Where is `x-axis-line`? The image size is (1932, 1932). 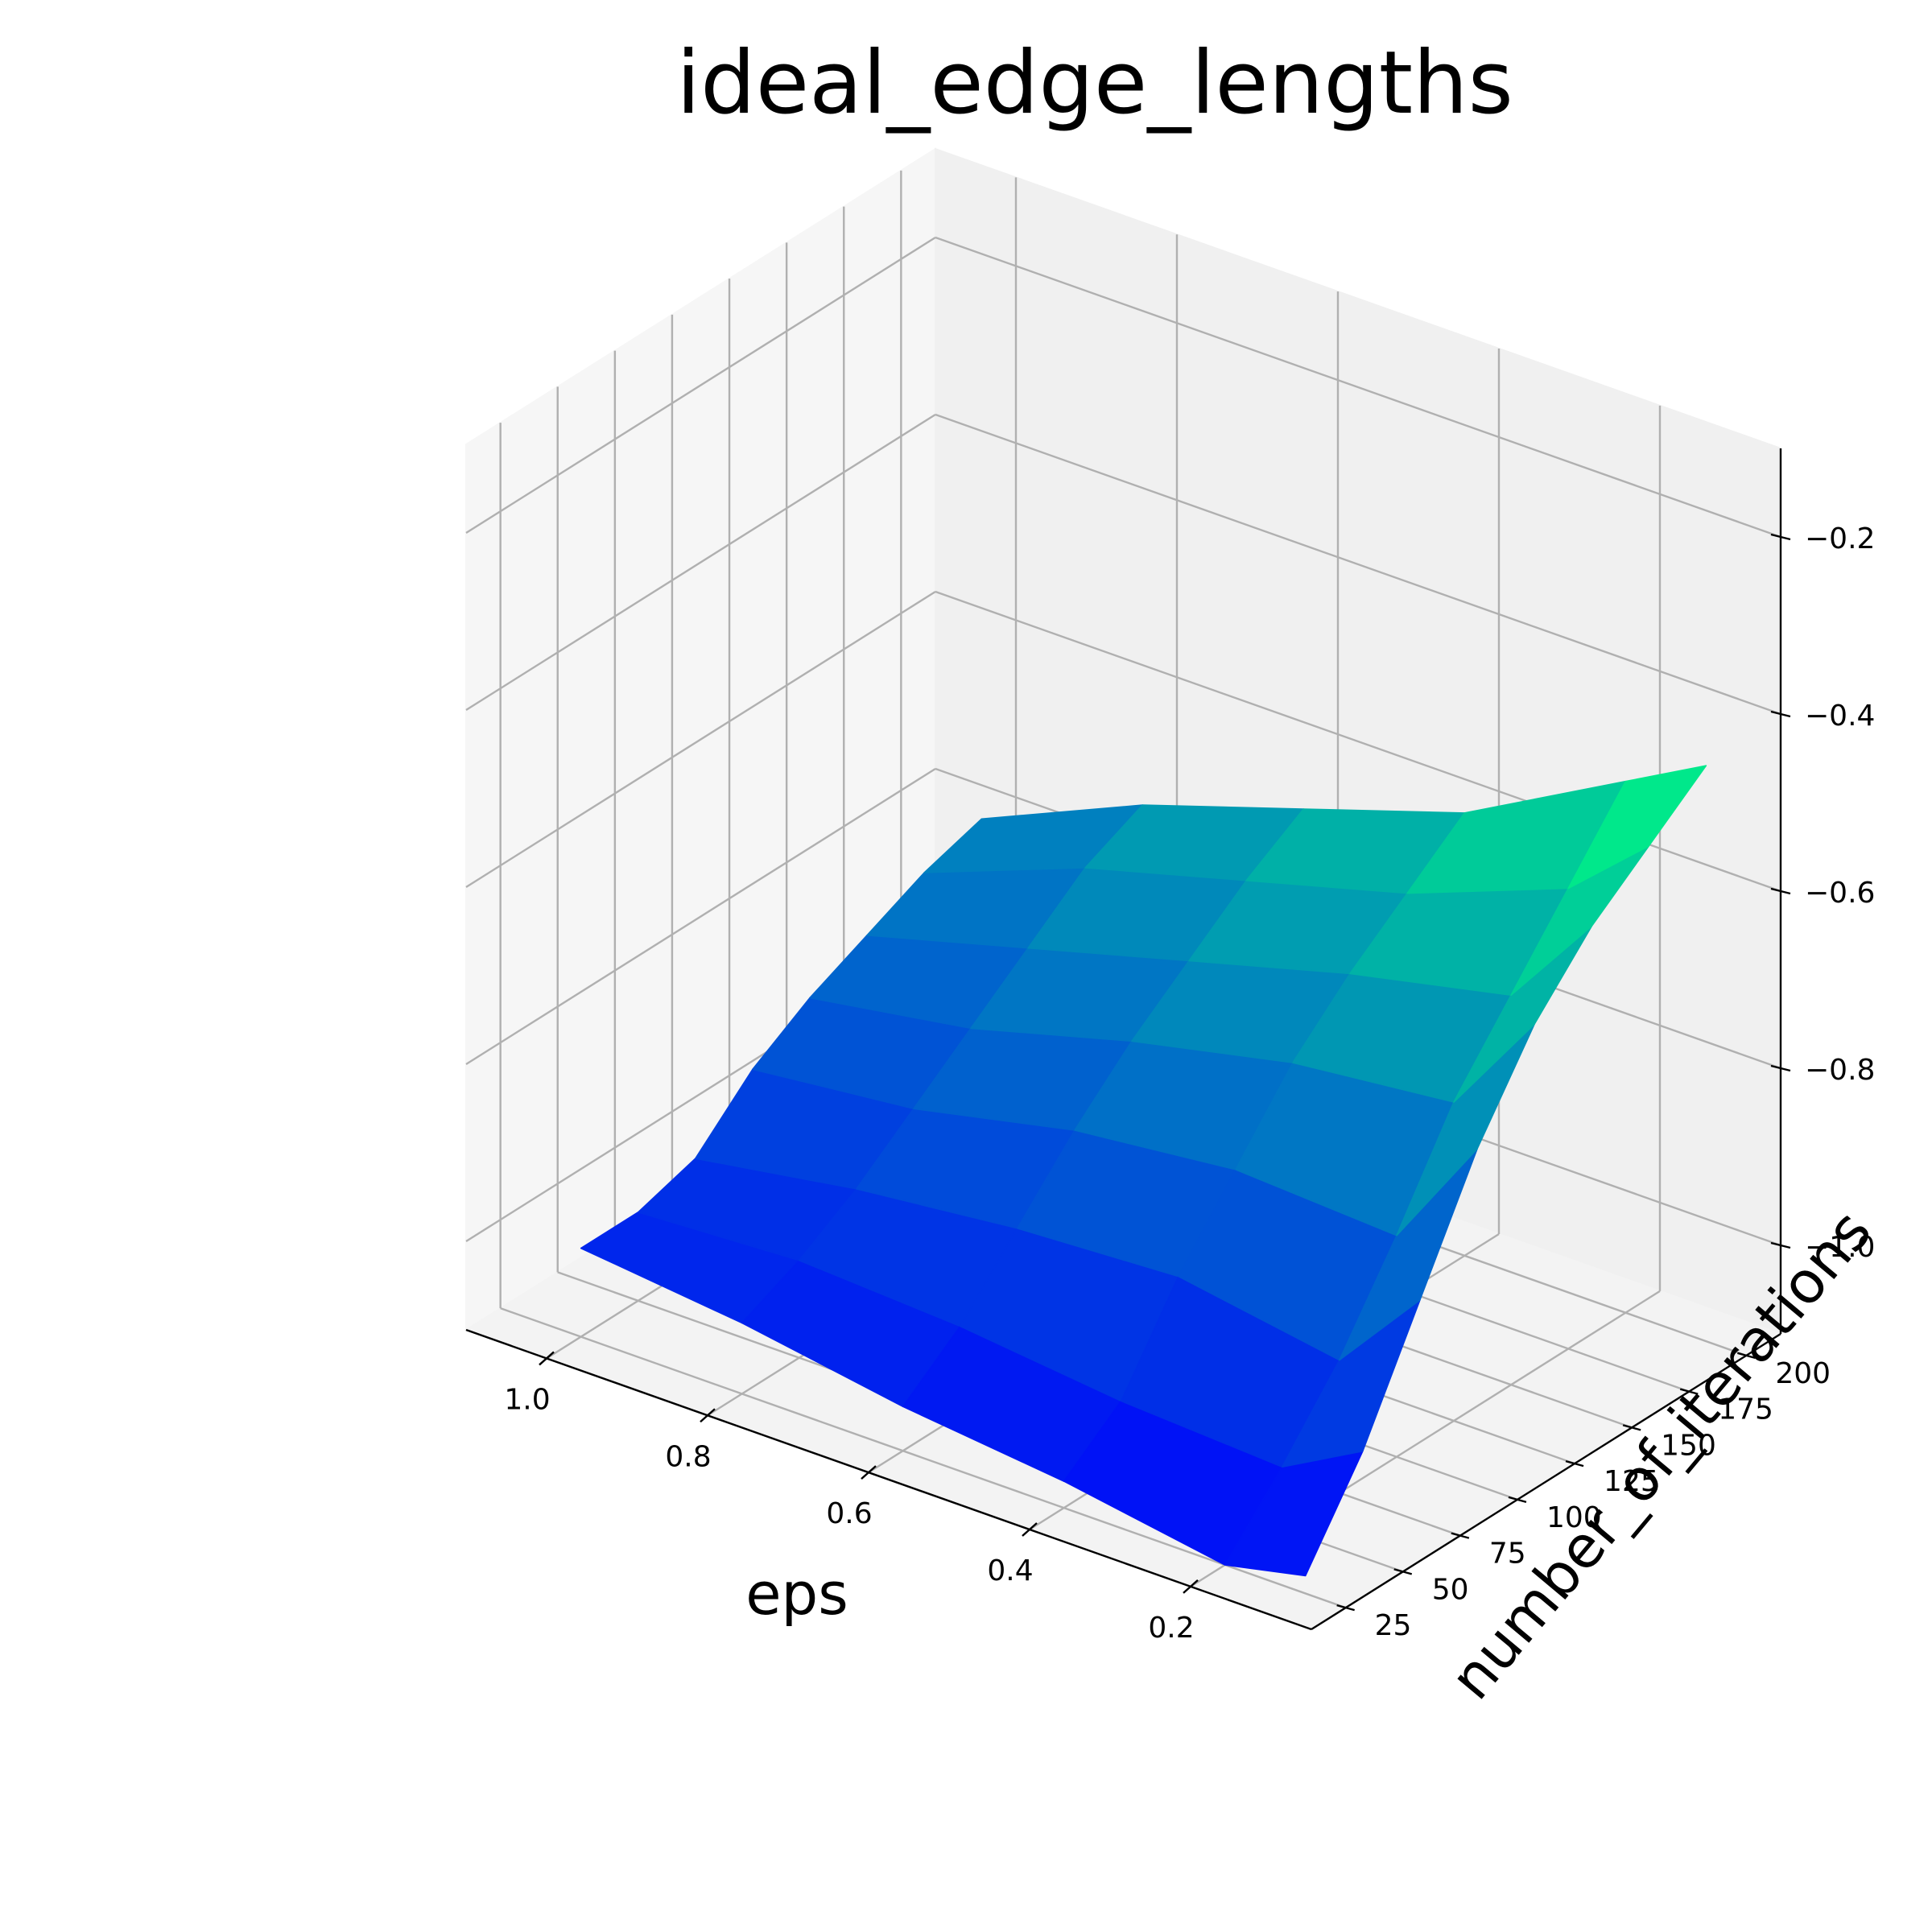
x-axis-line is located at coordinates (888, 1479).